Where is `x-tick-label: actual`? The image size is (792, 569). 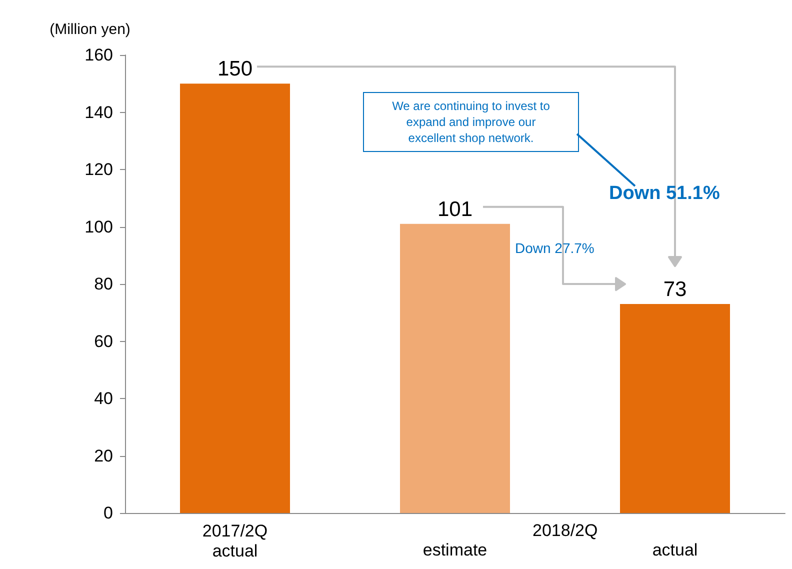 x-tick-label: actual is located at coordinates (675, 550).